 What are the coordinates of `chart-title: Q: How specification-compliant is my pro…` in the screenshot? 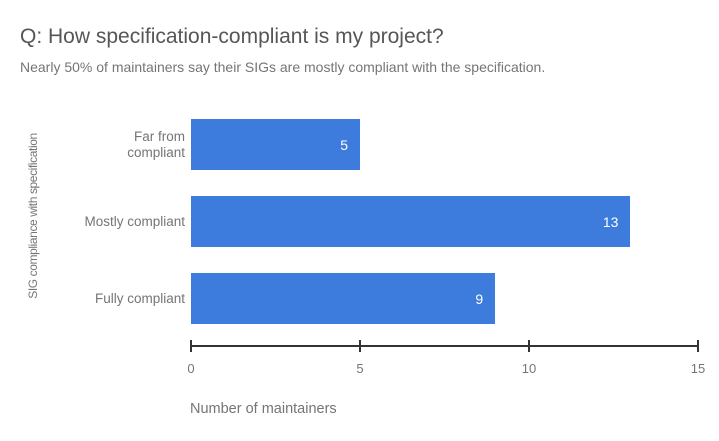 It's located at (232, 36).